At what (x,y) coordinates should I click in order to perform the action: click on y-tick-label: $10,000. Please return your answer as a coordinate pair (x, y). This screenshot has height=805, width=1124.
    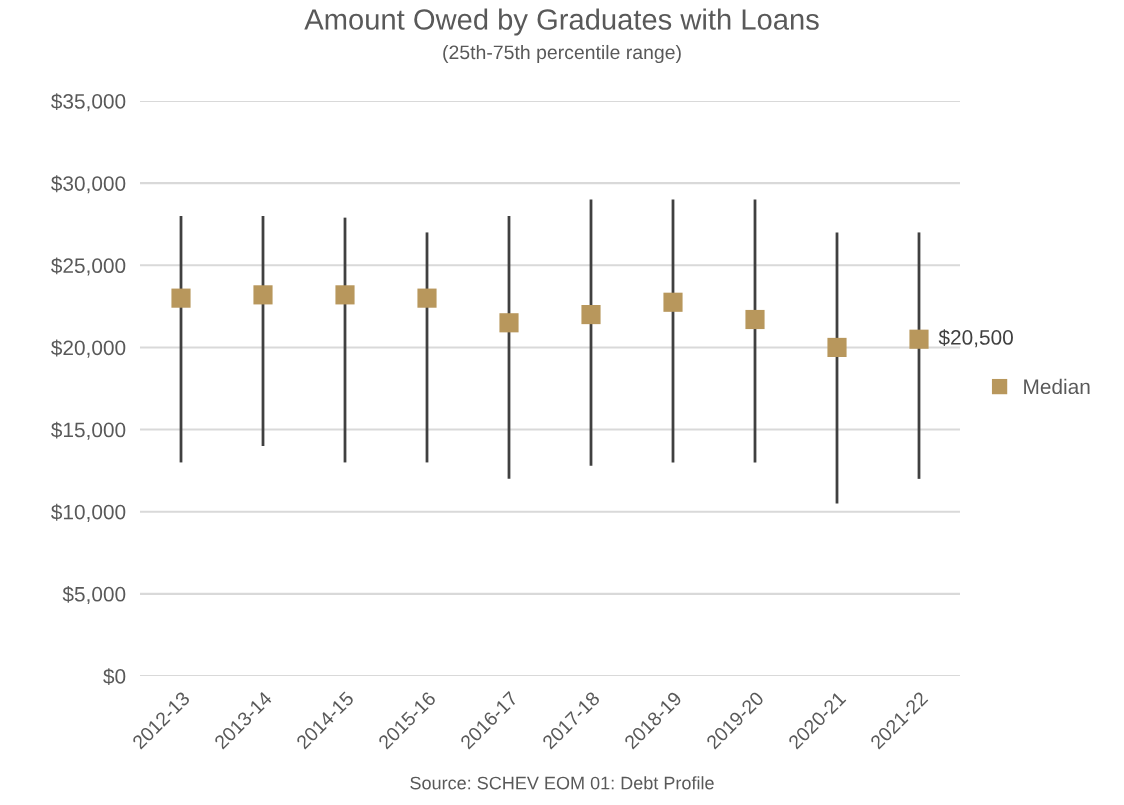
    Looking at the image, I should click on (88, 512).